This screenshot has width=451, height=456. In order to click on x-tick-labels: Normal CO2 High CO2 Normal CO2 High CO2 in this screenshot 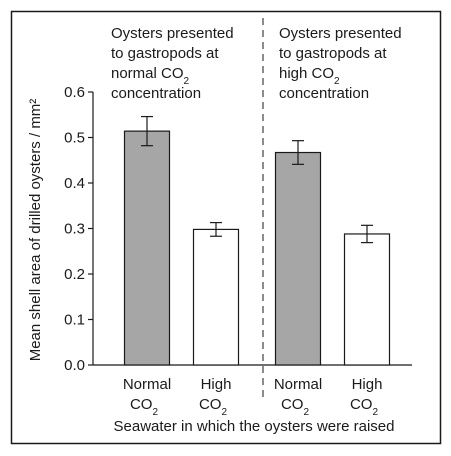, I will do `click(253, 397)`.